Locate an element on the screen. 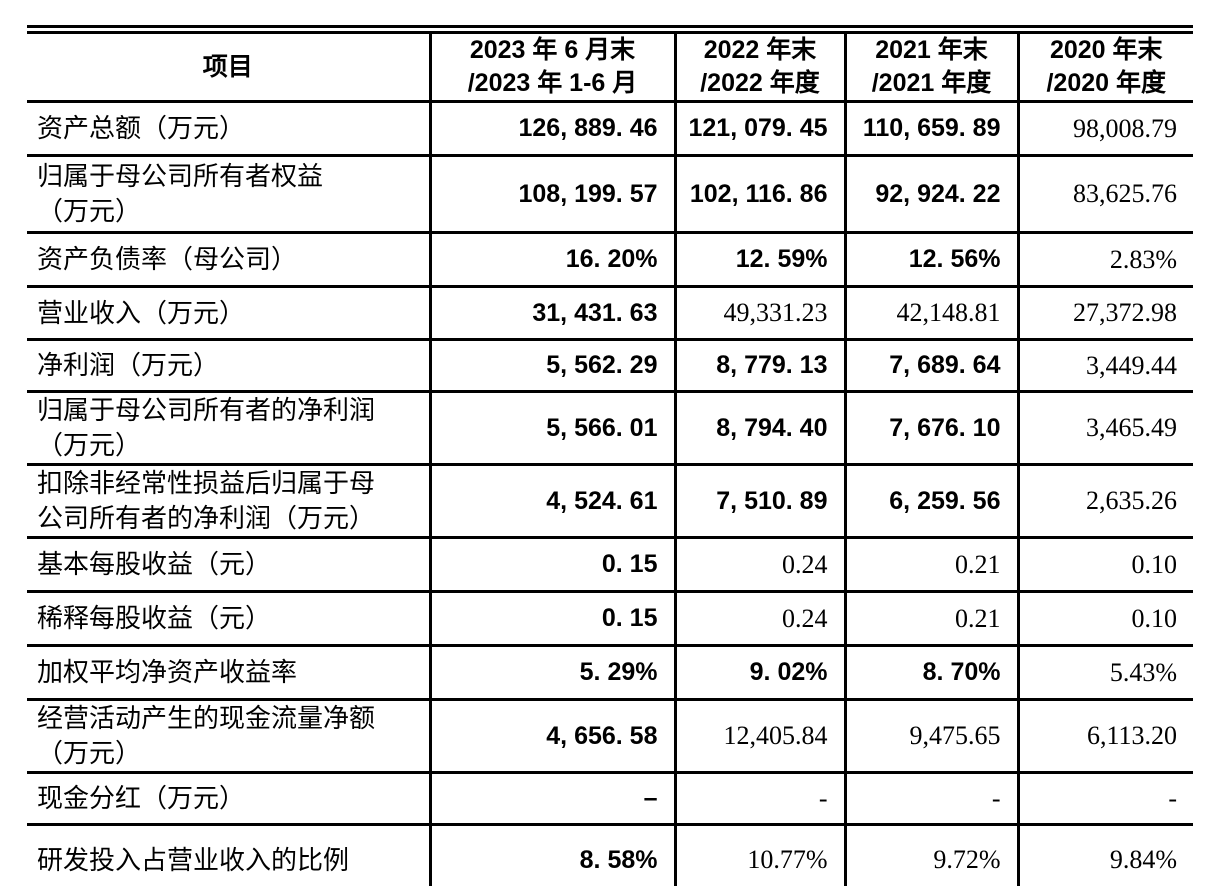  cell-value: 12. 56% is located at coordinates (932, 260).